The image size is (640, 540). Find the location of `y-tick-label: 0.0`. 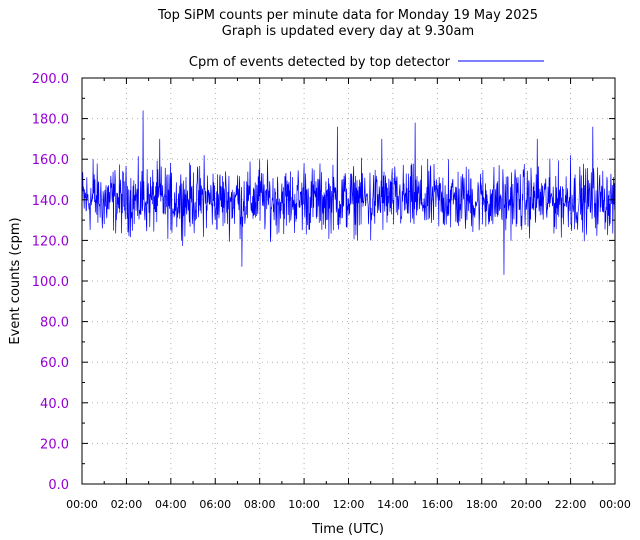

y-tick-label: 0.0 is located at coordinates (58, 485).